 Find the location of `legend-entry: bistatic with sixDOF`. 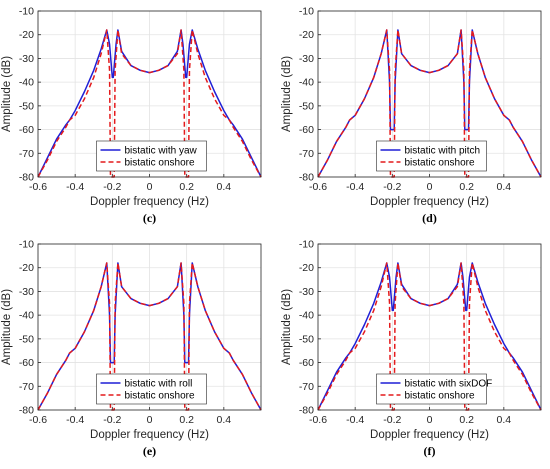

legend-entry: bistatic with sixDOF is located at coordinates (449, 384).